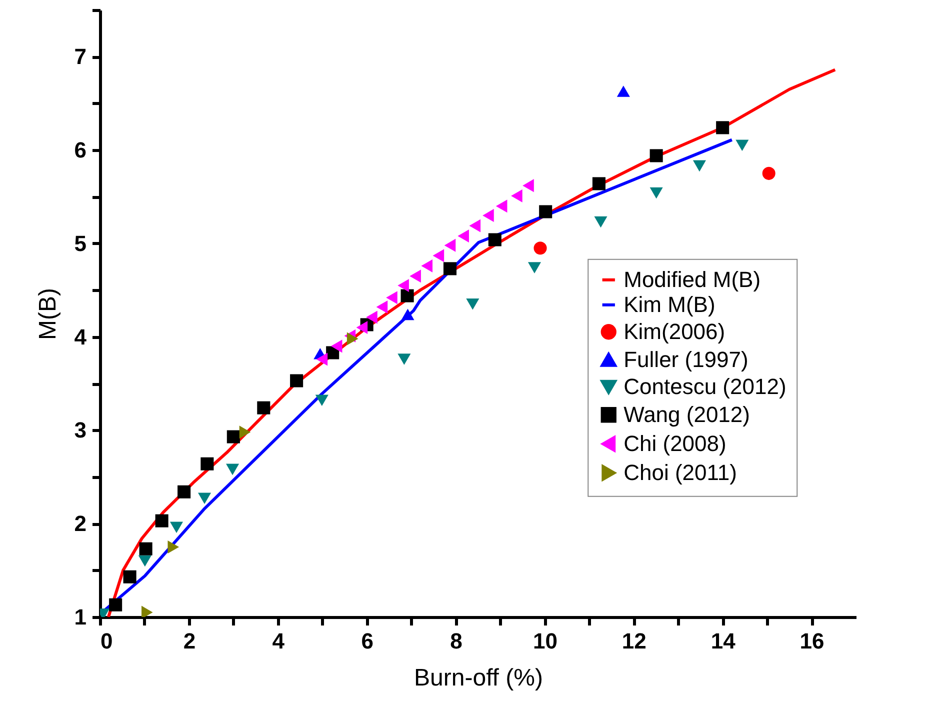  Describe the element at coordinates (80, 57) in the screenshot. I see `y-tick-label: 7` at that location.